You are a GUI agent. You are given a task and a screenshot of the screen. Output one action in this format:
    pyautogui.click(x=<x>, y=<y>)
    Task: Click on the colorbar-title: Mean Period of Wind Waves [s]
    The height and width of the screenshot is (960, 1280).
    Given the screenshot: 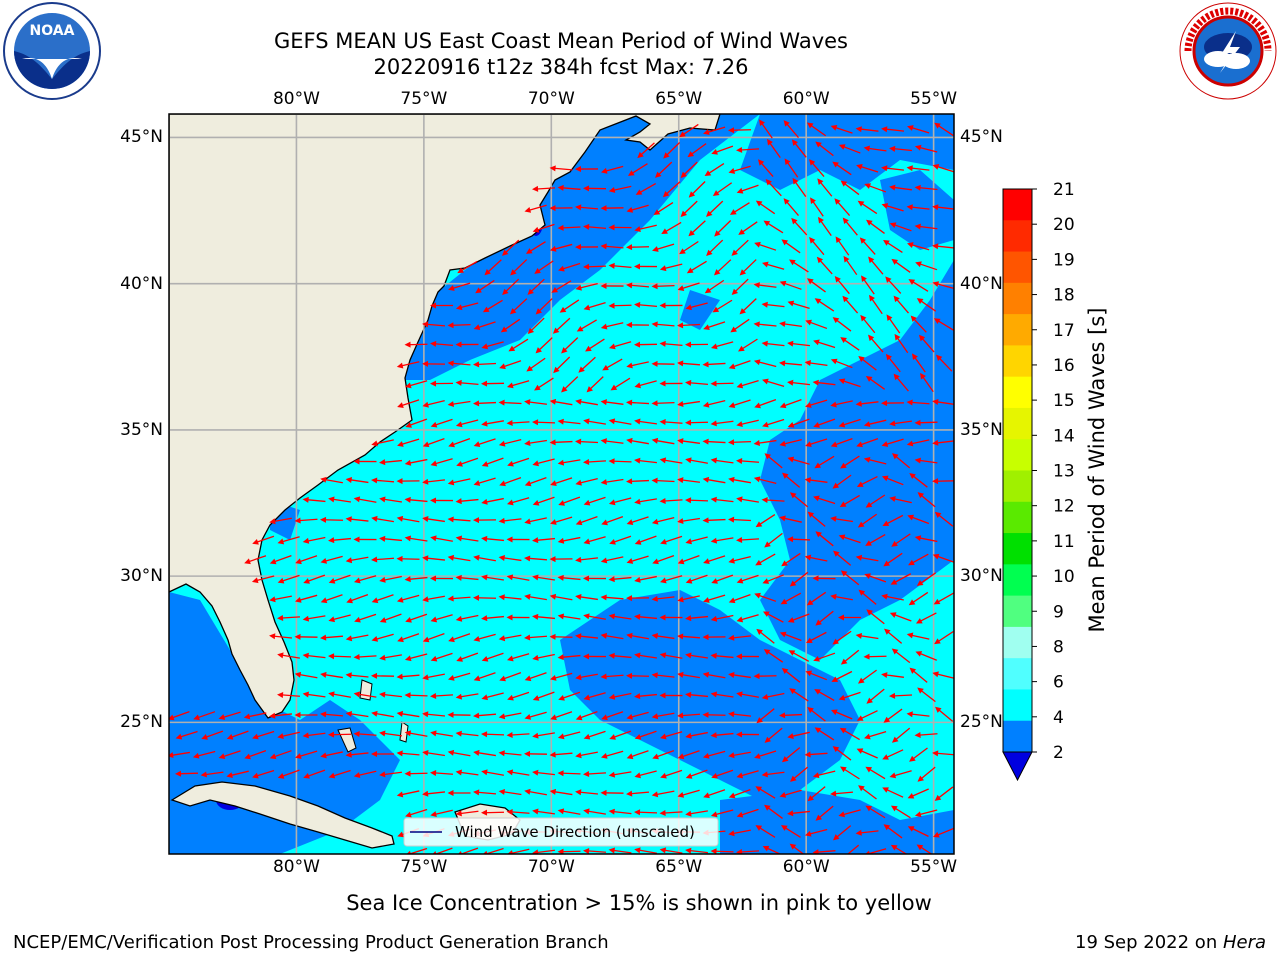 What is the action you would take?
    pyautogui.click(x=1097, y=470)
    